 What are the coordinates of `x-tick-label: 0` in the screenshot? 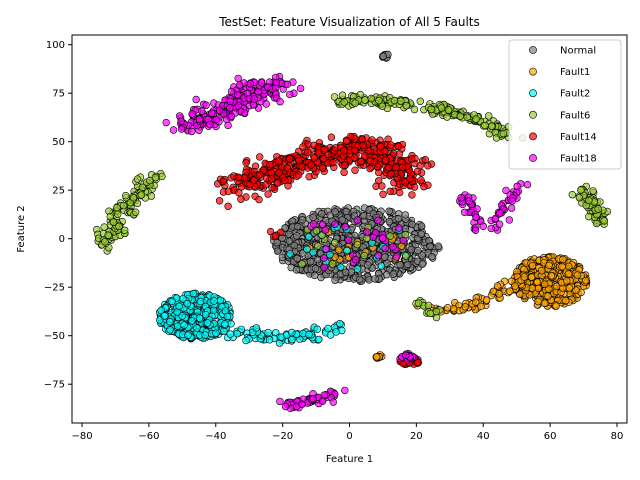 It's located at (349, 436).